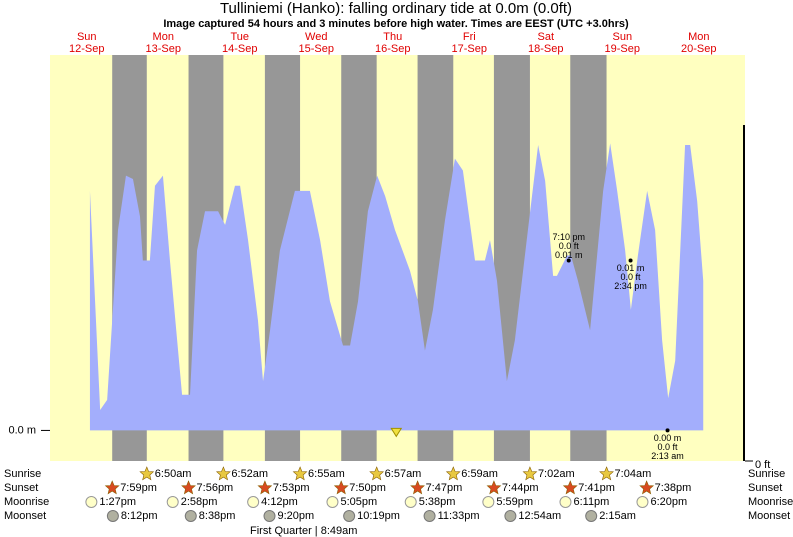 This screenshot has height=537, width=793. What do you see at coordinates (546, 37) in the screenshot?
I see `day-label: Sat` at bounding box center [546, 37].